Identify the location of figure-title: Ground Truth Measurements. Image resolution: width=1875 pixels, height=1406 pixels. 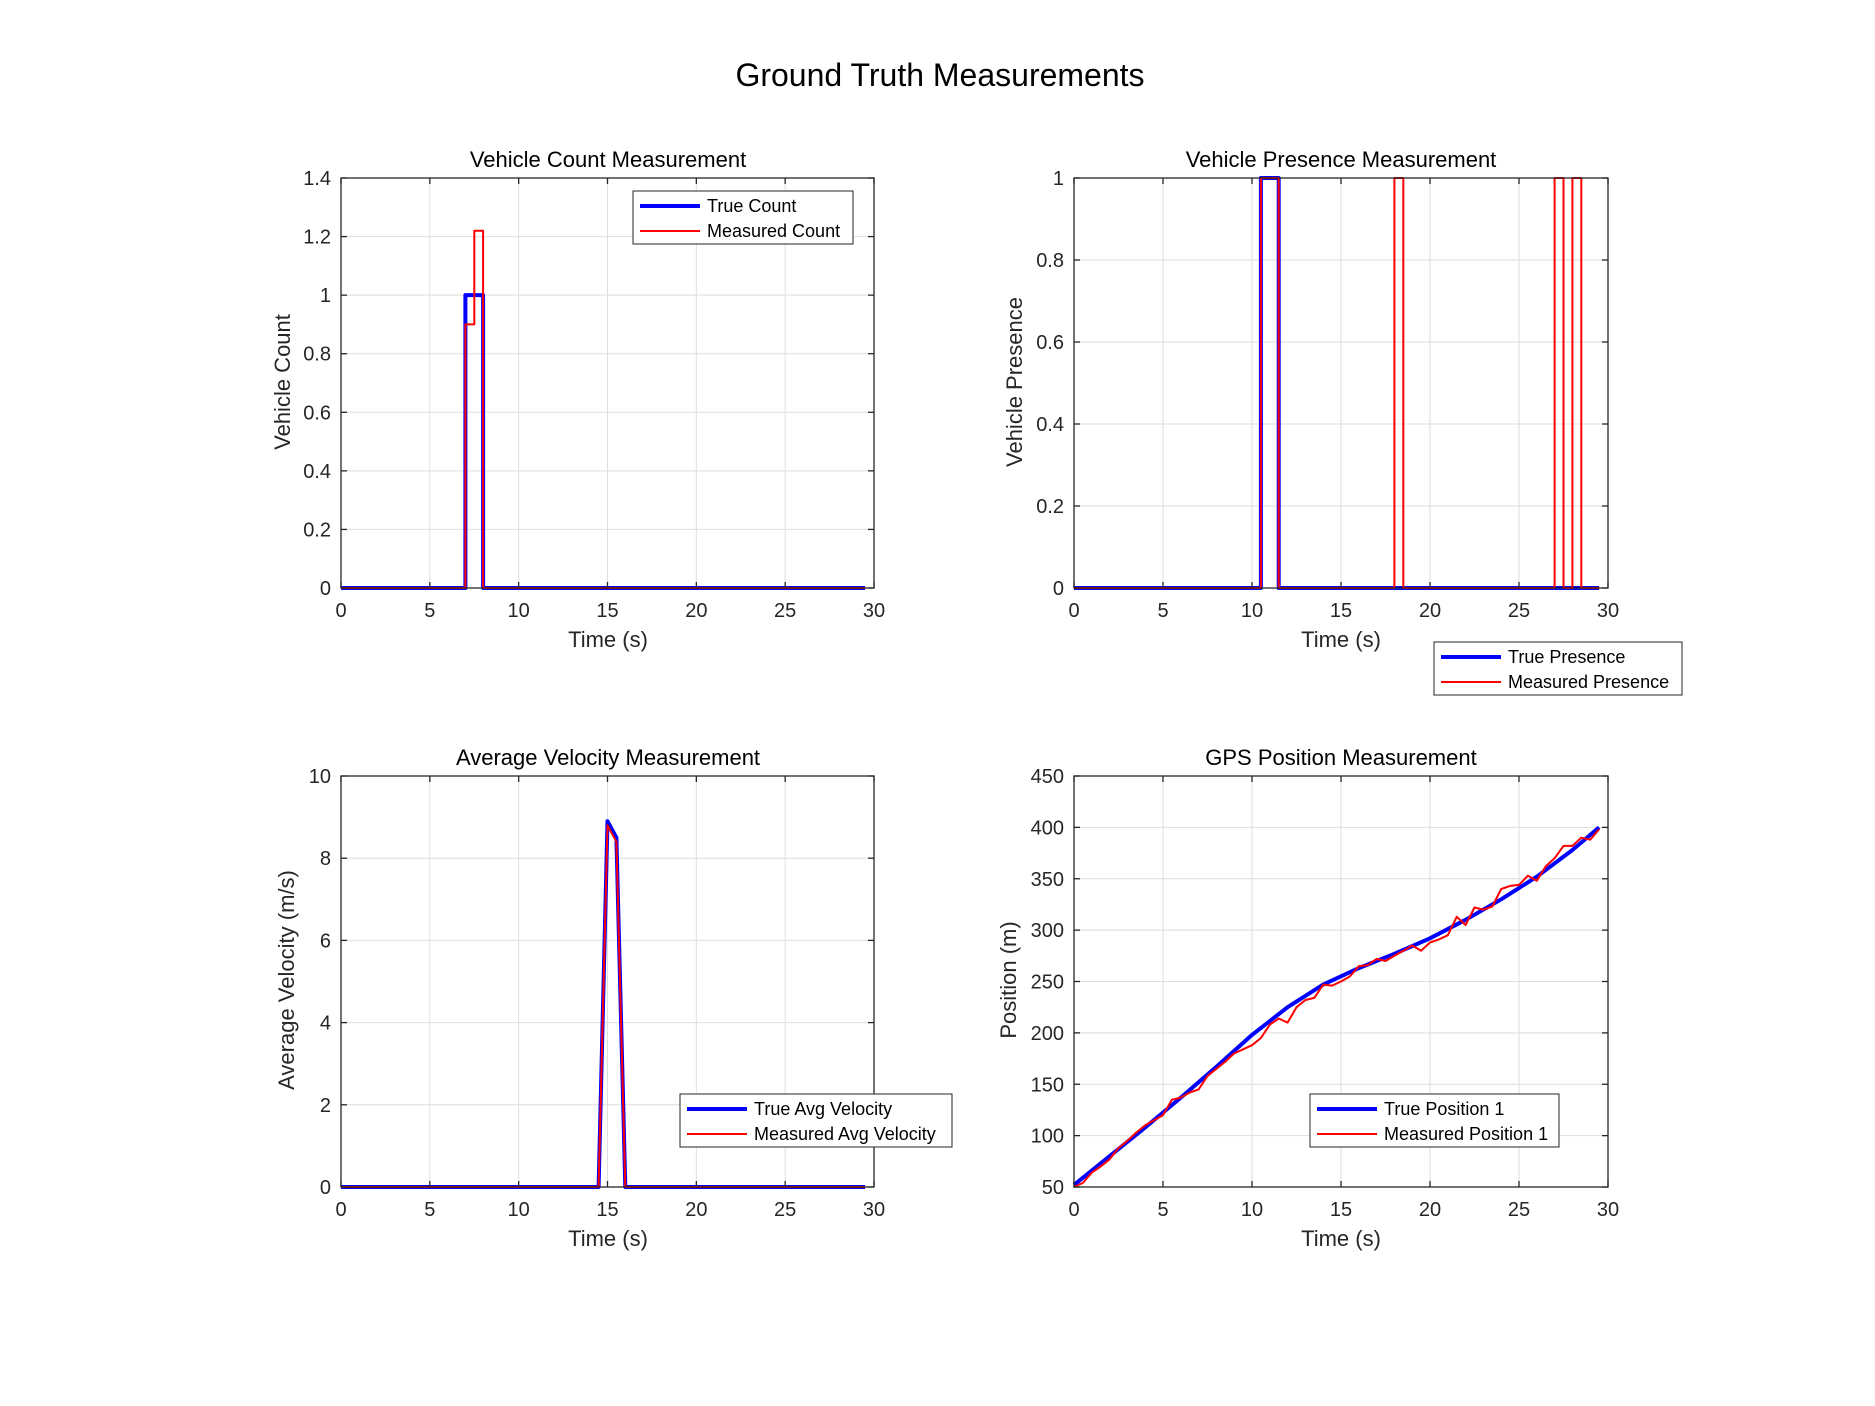
(939, 75).